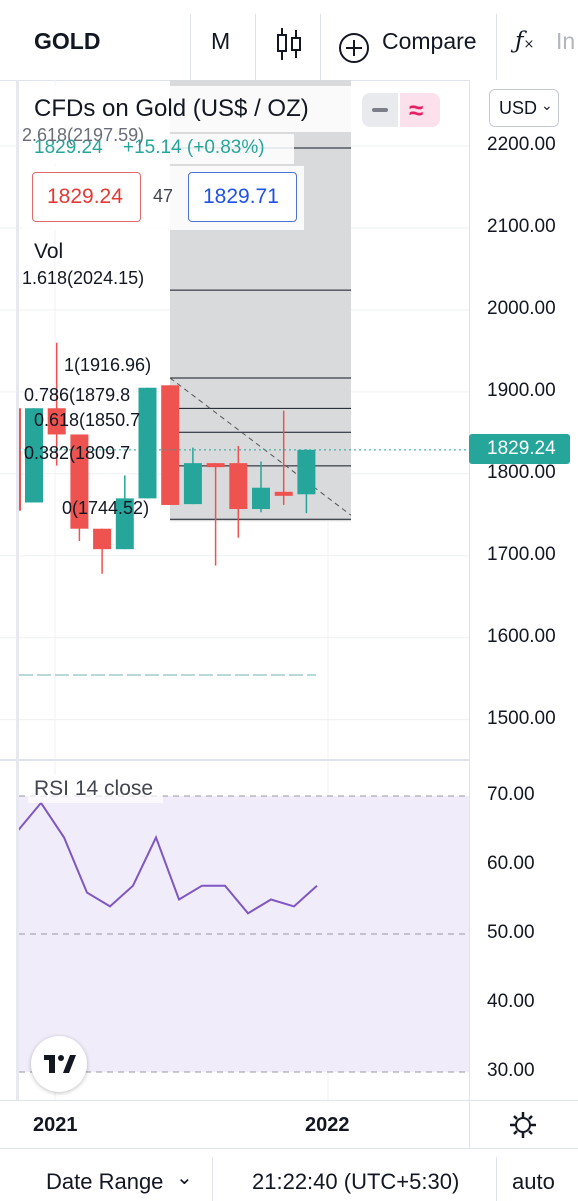 Image resolution: width=578 pixels, height=1201 pixels. What do you see at coordinates (194, 147) in the screenshot?
I see `price-change: +15.14 (+0.83%)` at bounding box center [194, 147].